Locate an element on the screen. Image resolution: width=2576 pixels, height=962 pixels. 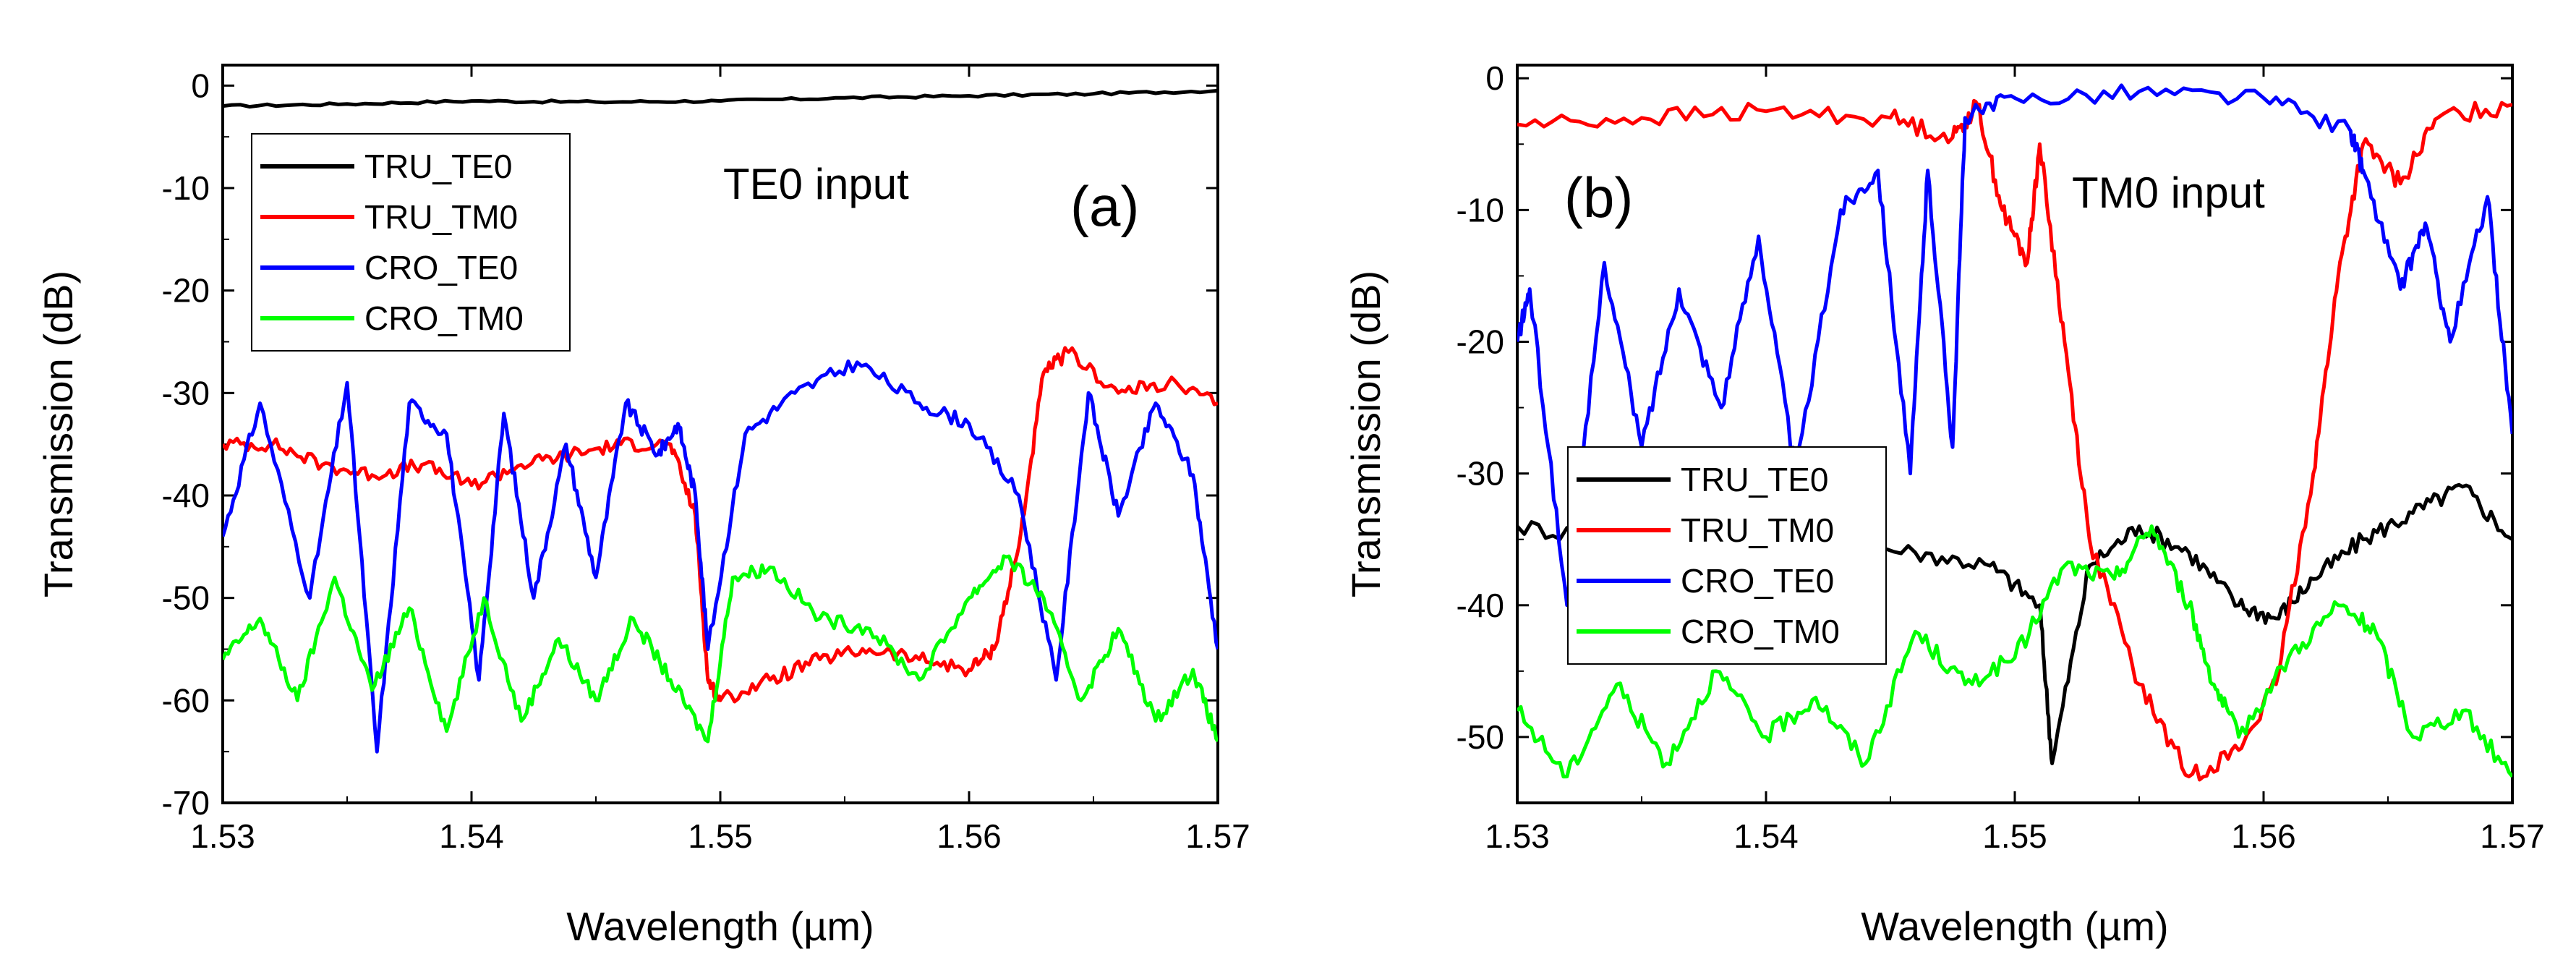
legend-a: TRU_TE0 TRU_TM0 CRO_TE0 CRO_TM0 is located at coordinates (411, 242).